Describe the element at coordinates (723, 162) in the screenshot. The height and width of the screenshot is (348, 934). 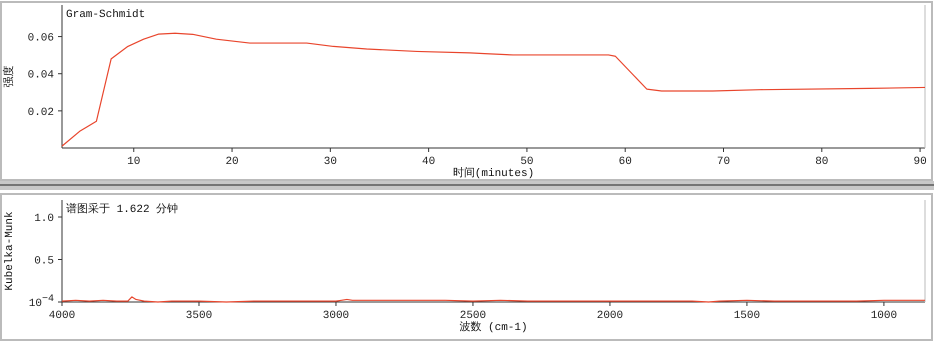
I see `x-tick-label: 70` at that location.